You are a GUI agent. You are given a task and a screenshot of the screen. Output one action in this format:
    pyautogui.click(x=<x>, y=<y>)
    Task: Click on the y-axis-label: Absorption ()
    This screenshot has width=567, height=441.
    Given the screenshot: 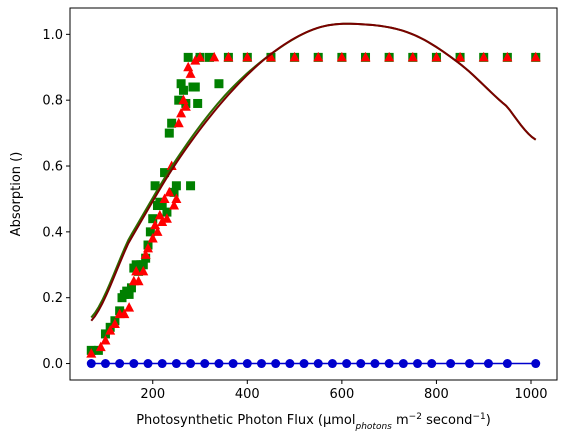 What is the action you would take?
    pyautogui.click(x=16, y=194)
    